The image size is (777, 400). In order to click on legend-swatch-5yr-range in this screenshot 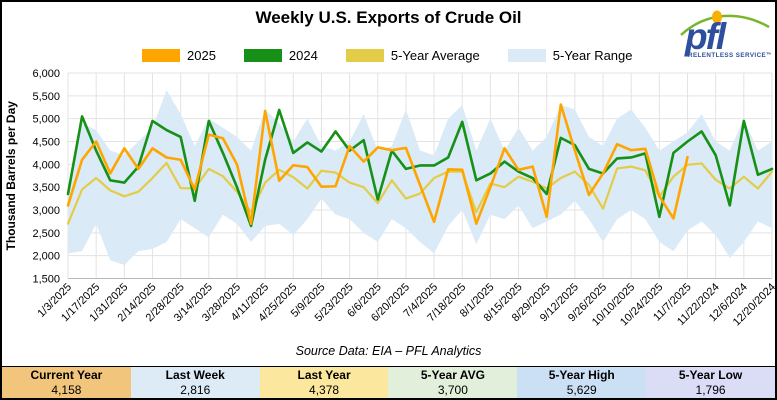, I will do `click(526, 55)`.